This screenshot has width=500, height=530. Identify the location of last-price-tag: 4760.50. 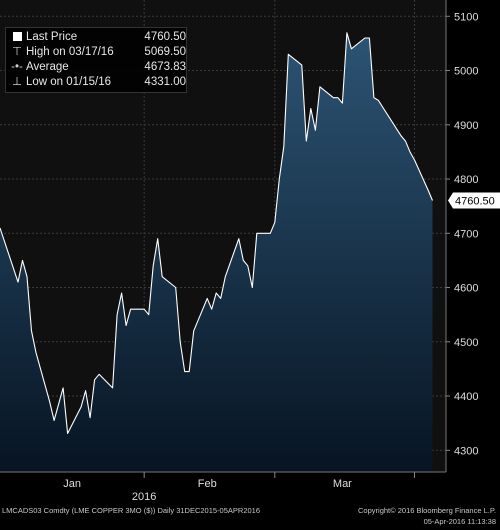
(474, 200).